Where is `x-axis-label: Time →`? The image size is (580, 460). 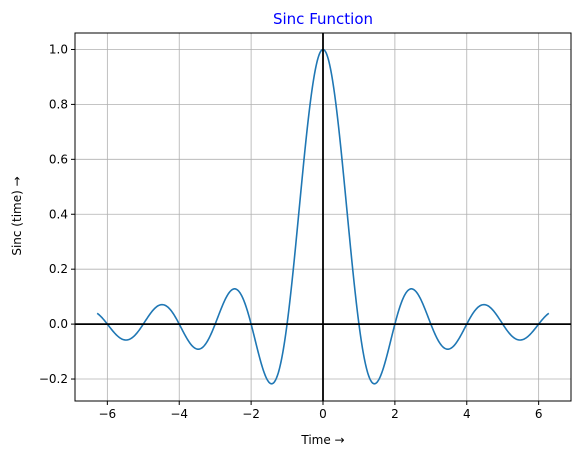
x-axis-label: Time → is located at coordinates (322, 440).